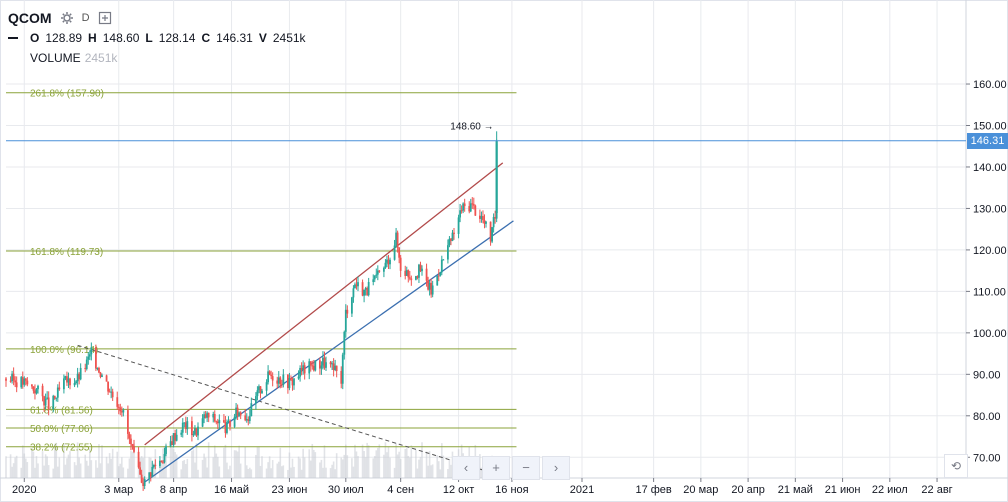 The image size is (1008, 502). What do you see at coordinates (24, 490) in the screenshot?
I see `time-tick-label: 2020` at bounding box center [24, 490].